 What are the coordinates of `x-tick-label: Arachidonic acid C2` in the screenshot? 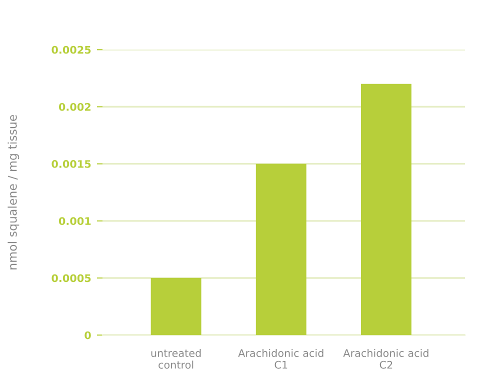 It's located at (385, 358).